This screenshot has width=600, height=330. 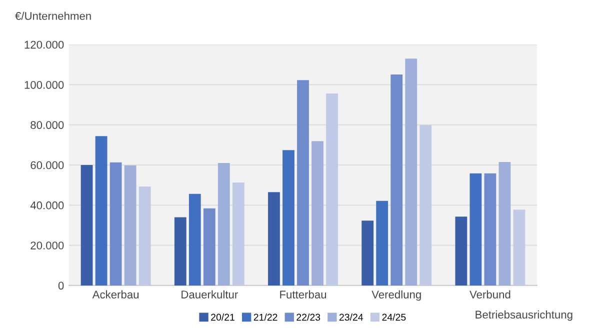 I want to click on y-tick-label: 120.000, so click(x=44, y=44).